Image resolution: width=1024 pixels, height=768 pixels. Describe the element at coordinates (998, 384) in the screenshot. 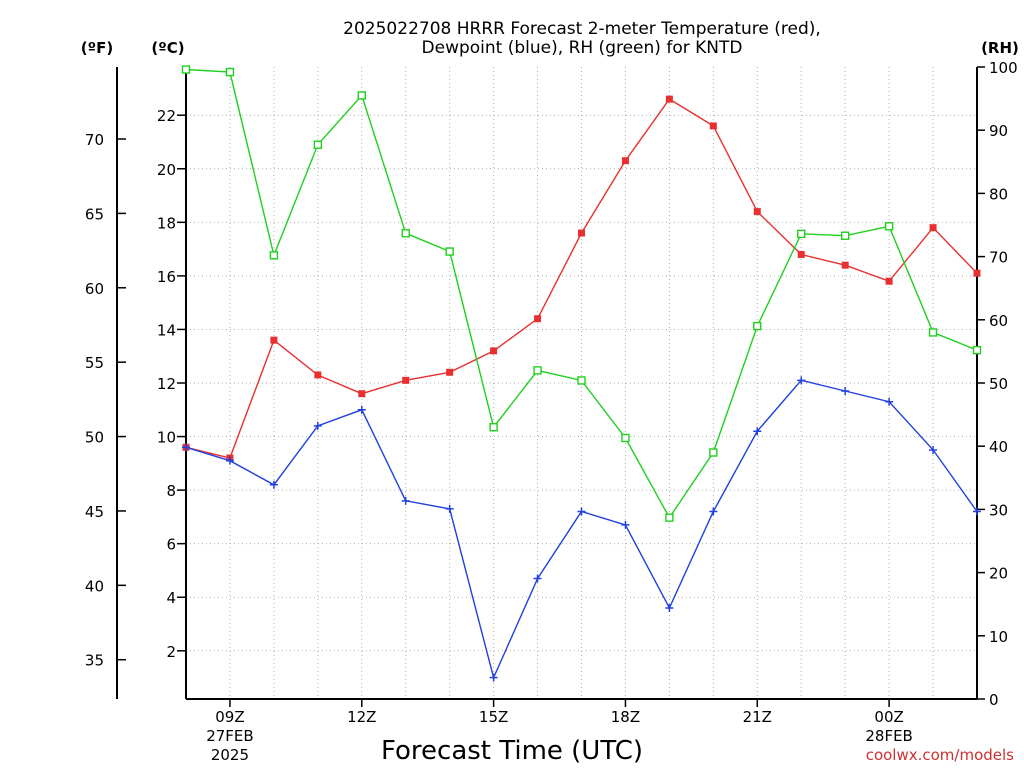

I see `rh-tick-label: 50` at that location.